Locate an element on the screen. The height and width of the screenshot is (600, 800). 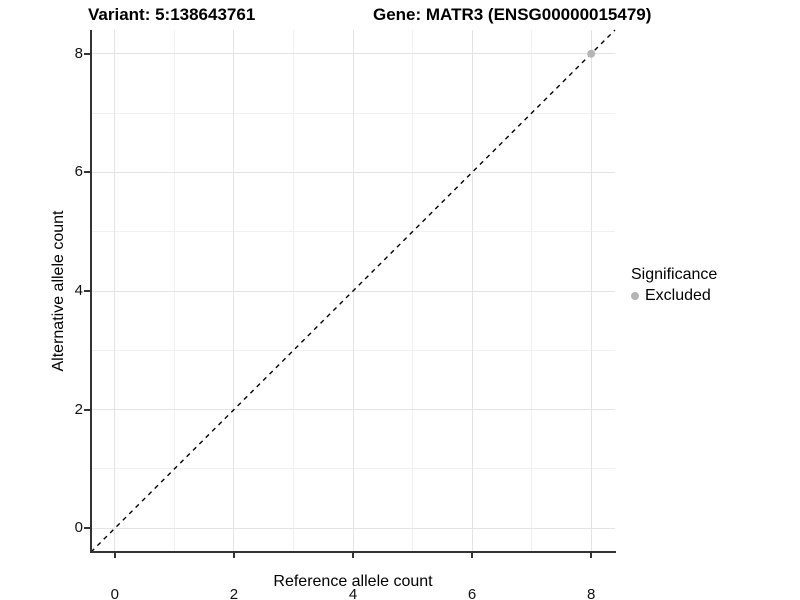
x-tick-label: 2 is located at coordinates (234, 593).